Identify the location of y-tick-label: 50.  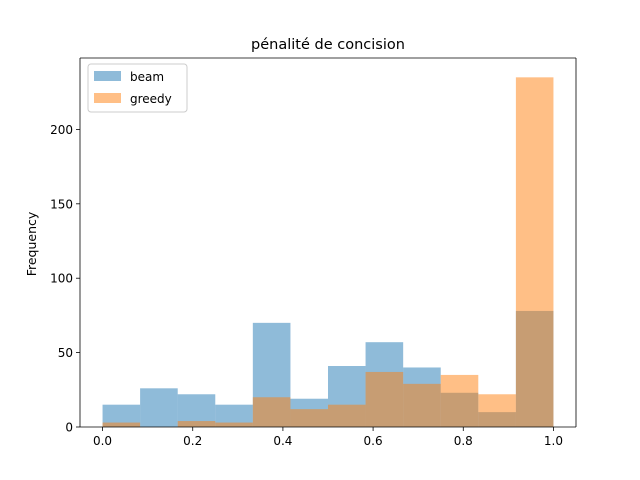
(65, 353).